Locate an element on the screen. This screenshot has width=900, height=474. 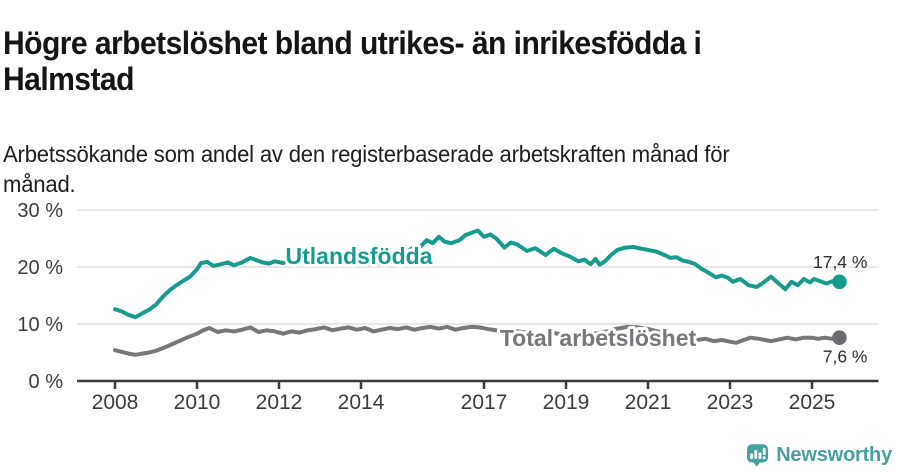
x-tick-label-2025: 2025 is located at coordinates (812, 402).